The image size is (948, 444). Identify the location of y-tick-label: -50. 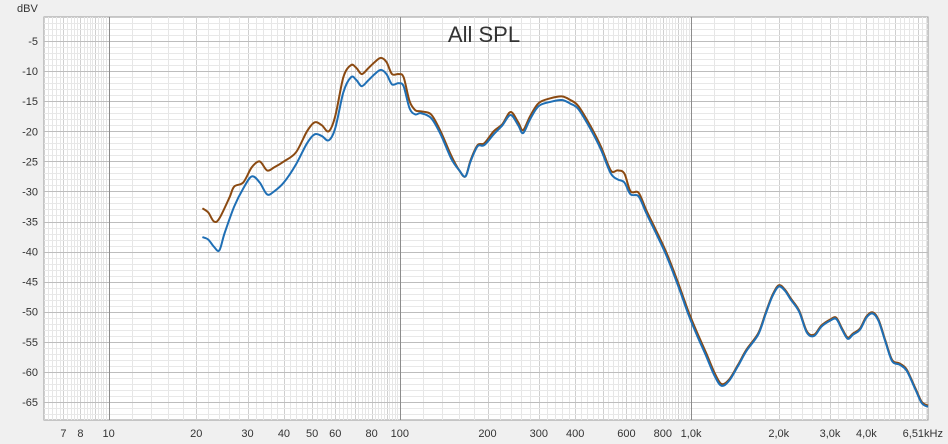
(30, 313).